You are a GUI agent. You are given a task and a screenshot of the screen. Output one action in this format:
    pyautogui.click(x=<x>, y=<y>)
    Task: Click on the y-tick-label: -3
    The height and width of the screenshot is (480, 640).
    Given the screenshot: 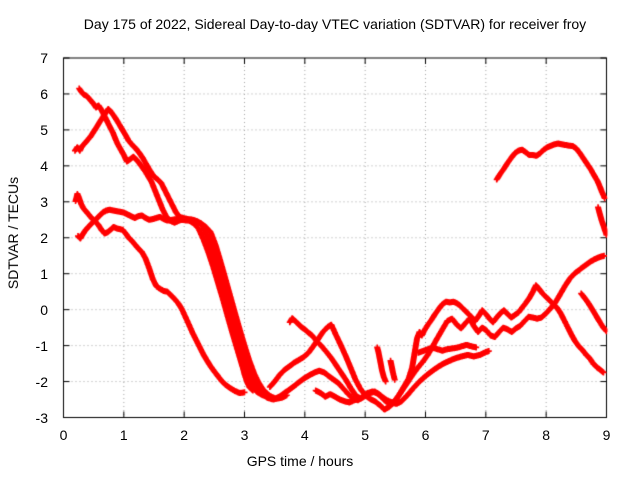 What is the action you would take?
    pyautogui.click(x=41, y=417)
    